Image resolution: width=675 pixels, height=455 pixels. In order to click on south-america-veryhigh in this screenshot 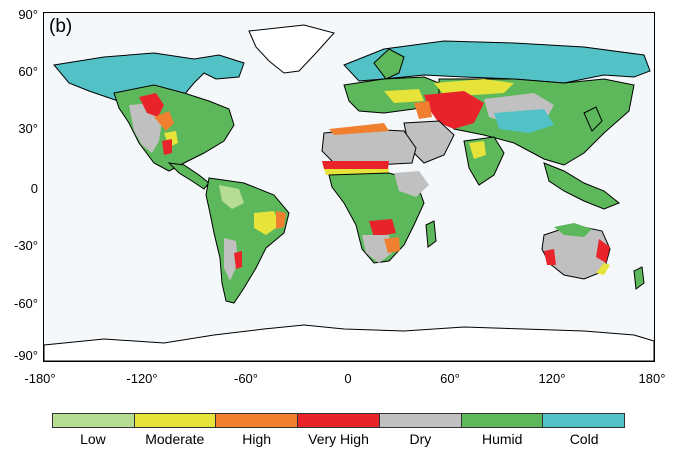, I will do `click(238, 260)`.